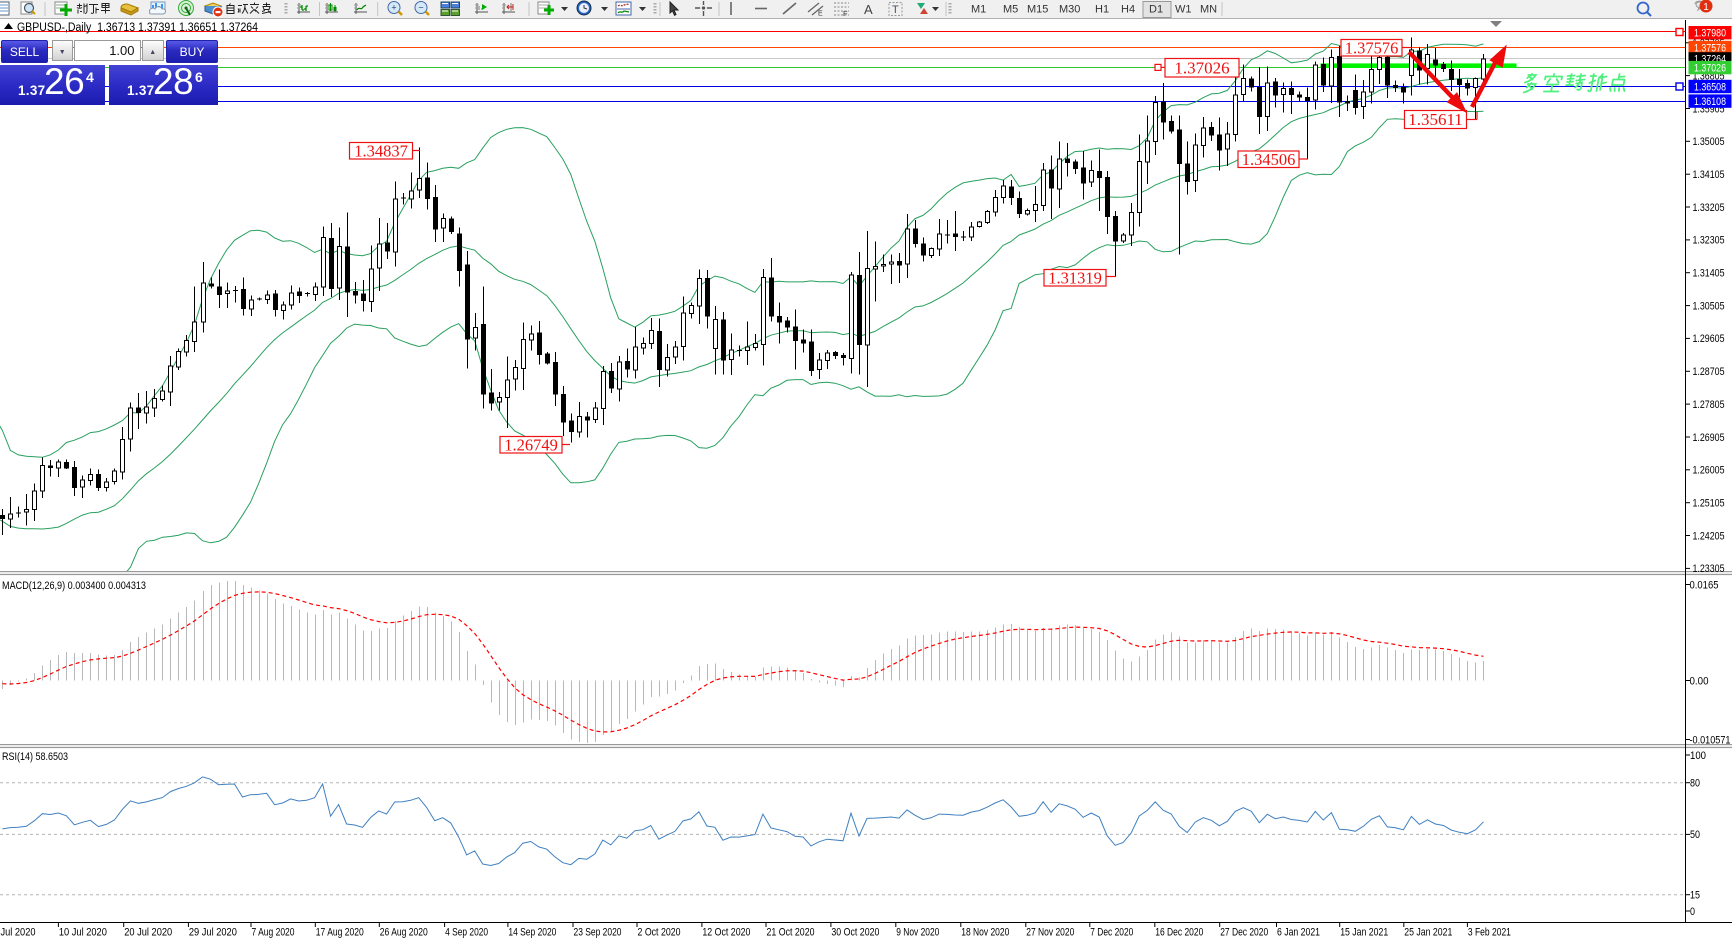  What do you see at coordinates (213, 933) in the screenshot?
I see `svg-text: 29 Jul 2020` at bounding box center [213, 933].